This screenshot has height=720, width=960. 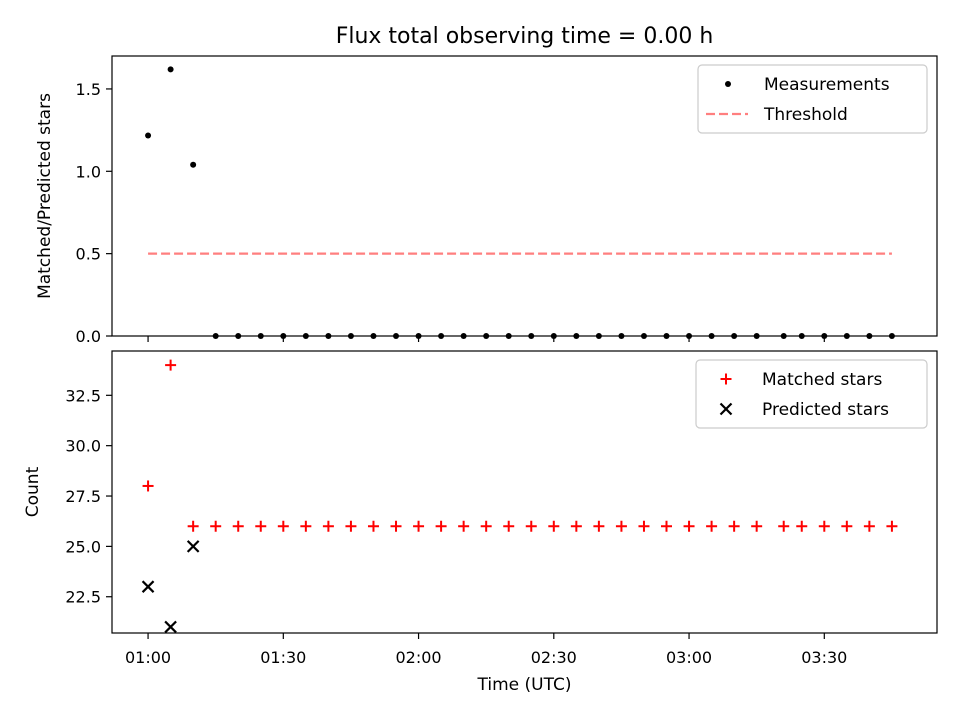 What do you see at coordinates (728, 84) in the screenshot?
I see `legend-handle-dot` at bounding box center [728, 84].